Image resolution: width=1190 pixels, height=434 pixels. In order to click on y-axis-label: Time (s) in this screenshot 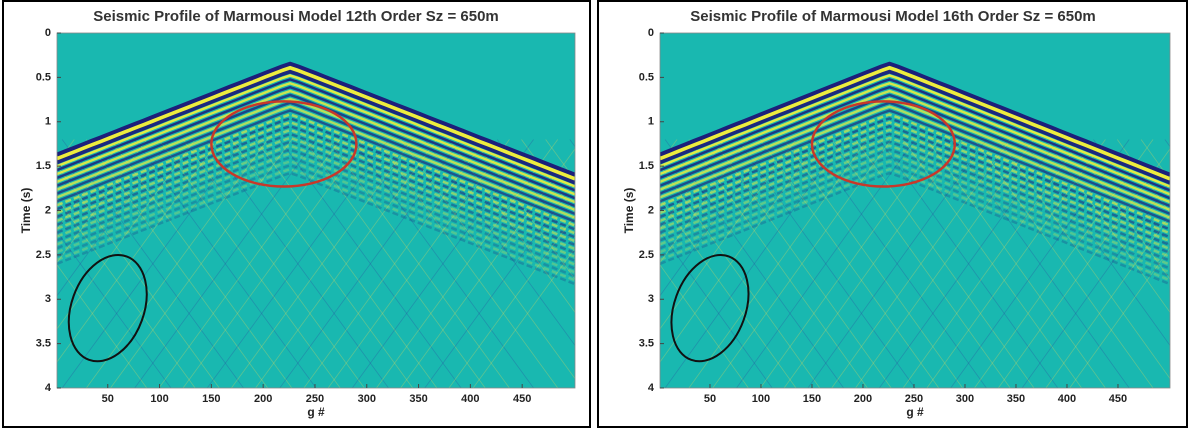, I will do `click(629, 211)`.